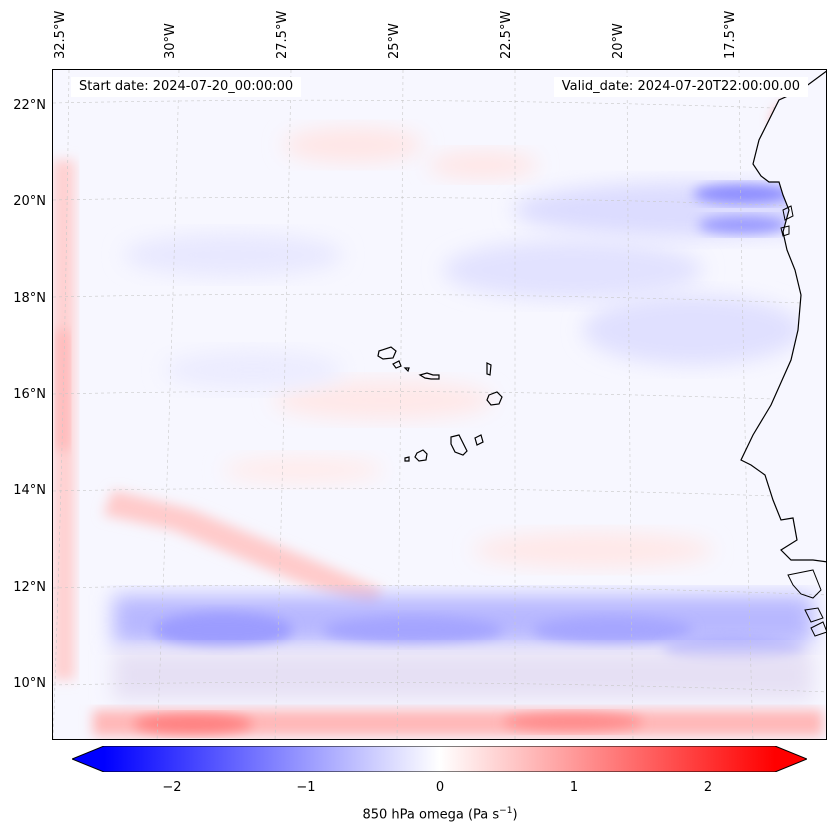  I want to click on colorbar-label-exponent: −1, so click(506, 811).